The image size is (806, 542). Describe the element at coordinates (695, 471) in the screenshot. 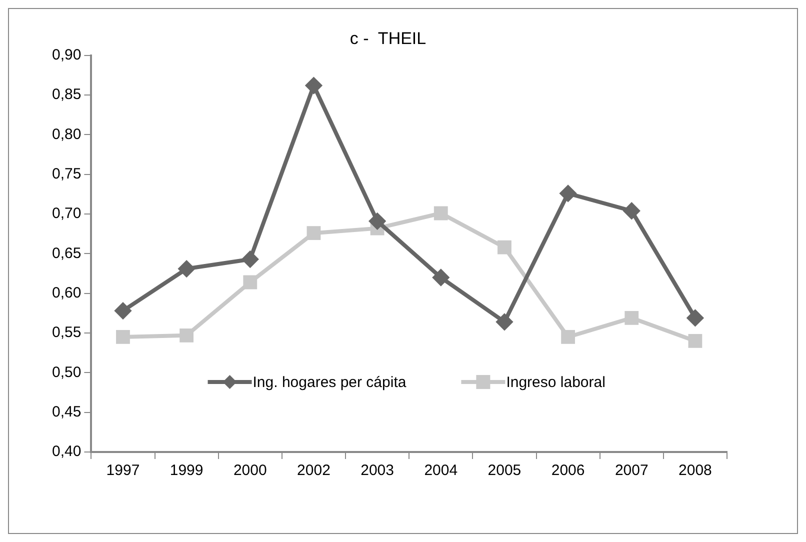

I see `x-tick-label: 2008` at that location.